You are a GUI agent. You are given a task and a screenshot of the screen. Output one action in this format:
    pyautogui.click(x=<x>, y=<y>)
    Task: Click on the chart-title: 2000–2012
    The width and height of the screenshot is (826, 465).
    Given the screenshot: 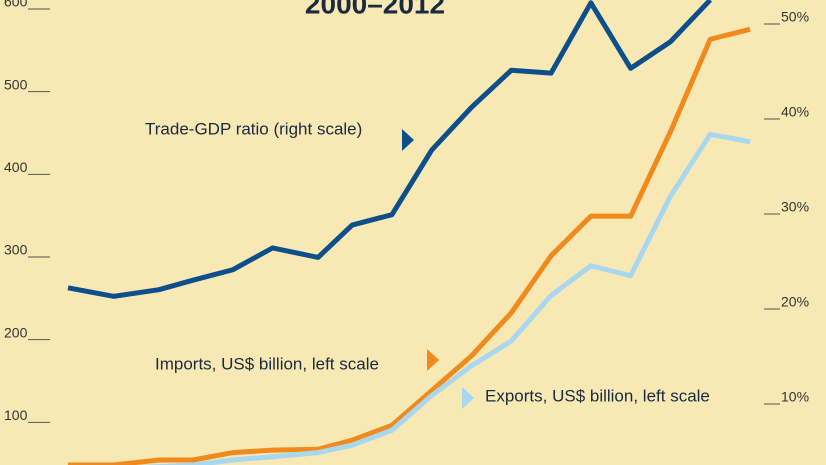 What is the action you would take?
    pyautogui.click(x=375, y=9)
    